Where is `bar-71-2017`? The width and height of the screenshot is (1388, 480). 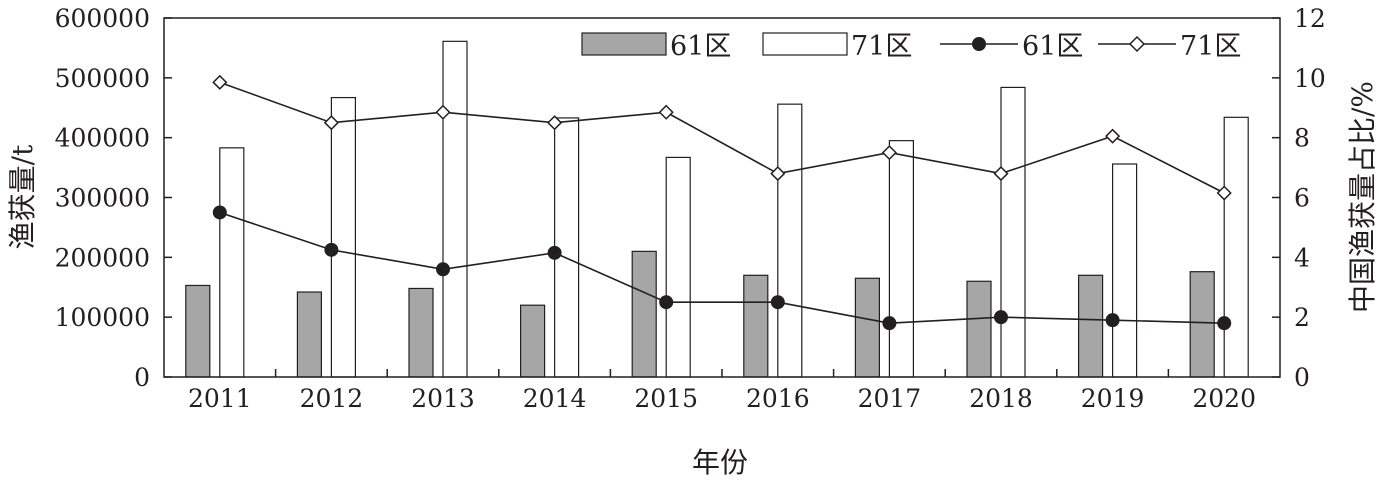
bar-71-2017 is located at coordinates (901, 259).